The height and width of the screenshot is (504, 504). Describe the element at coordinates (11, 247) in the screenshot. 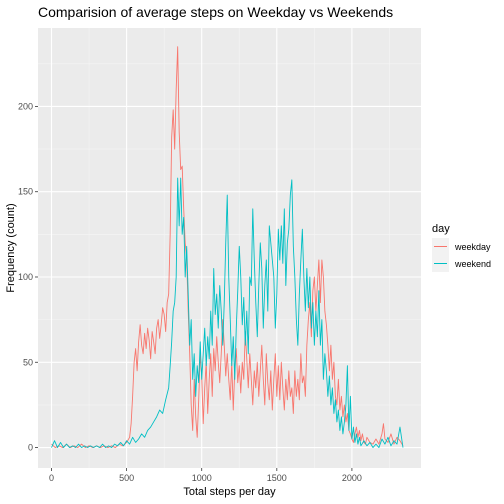

I see `y-axis-title: Frequency (count)` at that location.